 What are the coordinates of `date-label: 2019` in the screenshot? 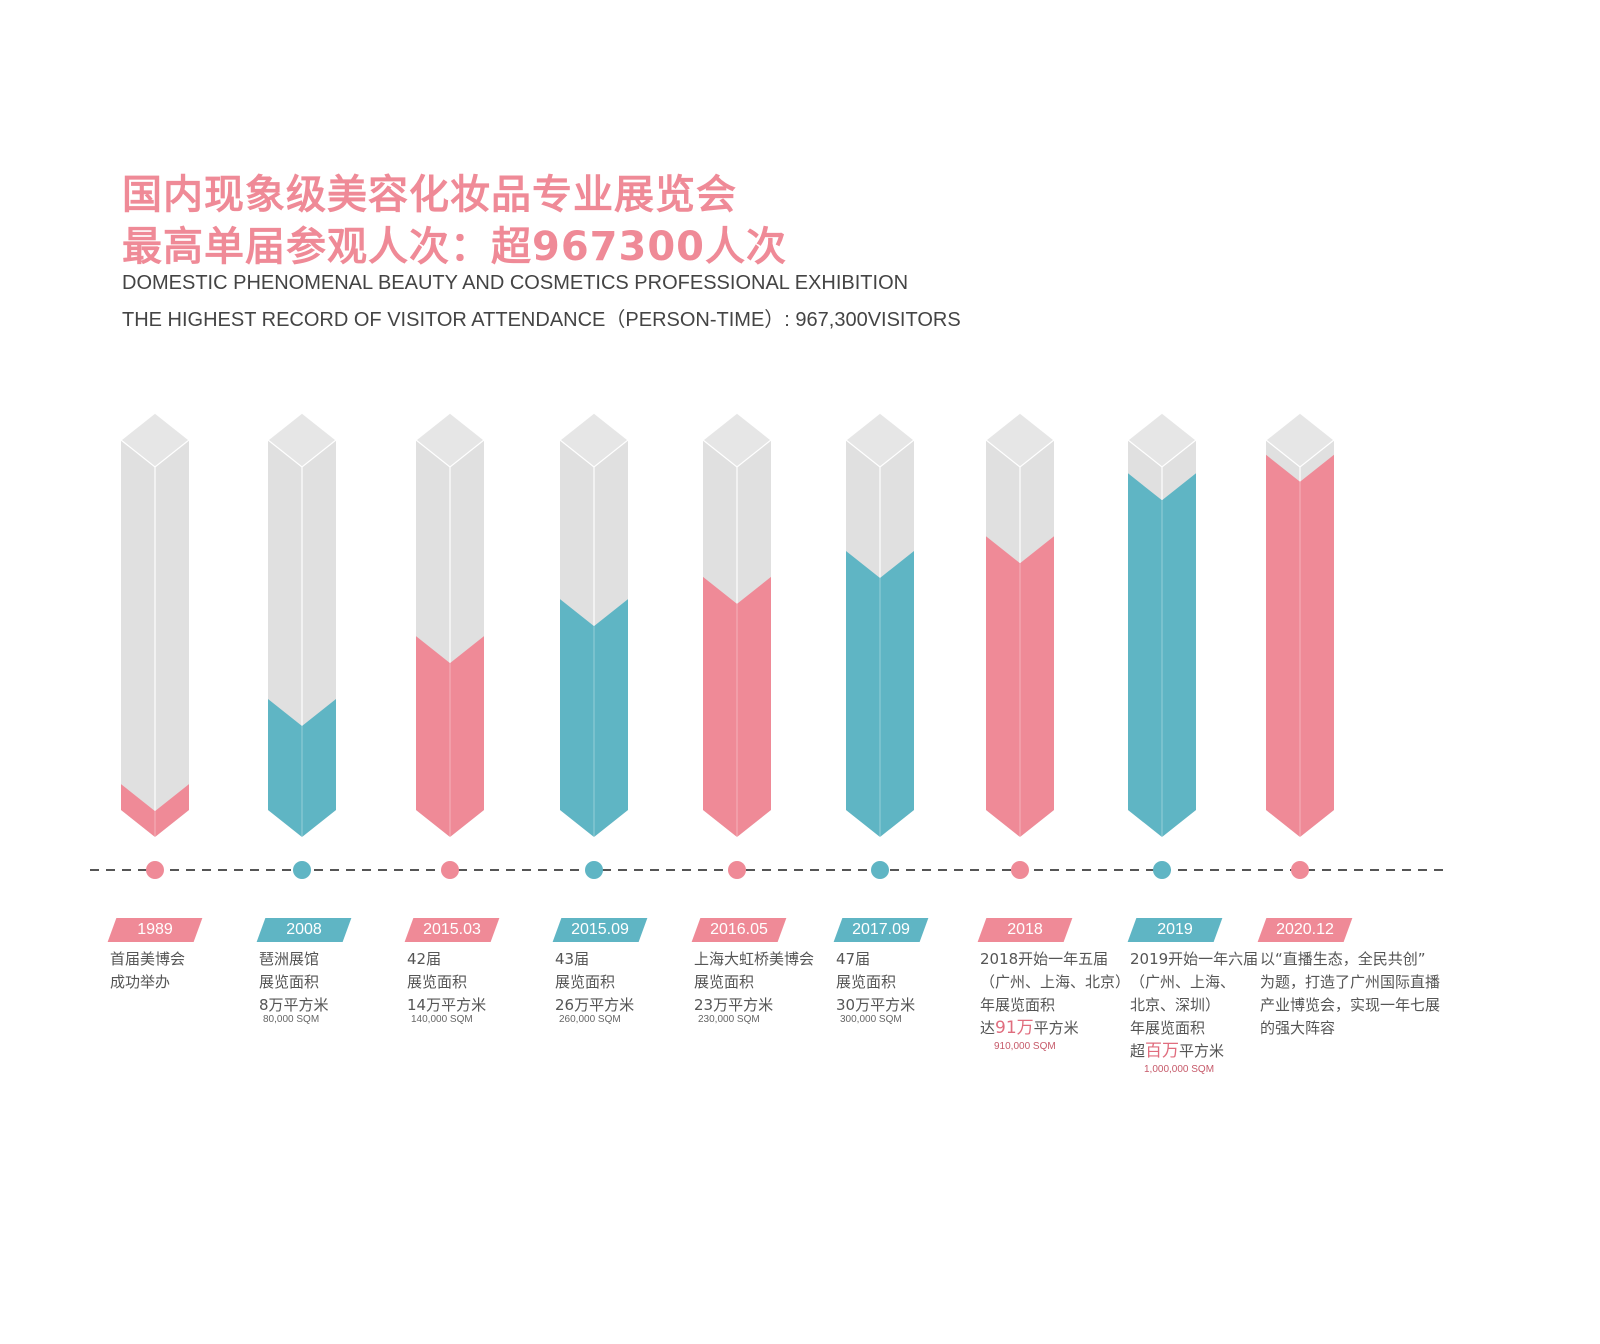 It's located at (1175, 929).